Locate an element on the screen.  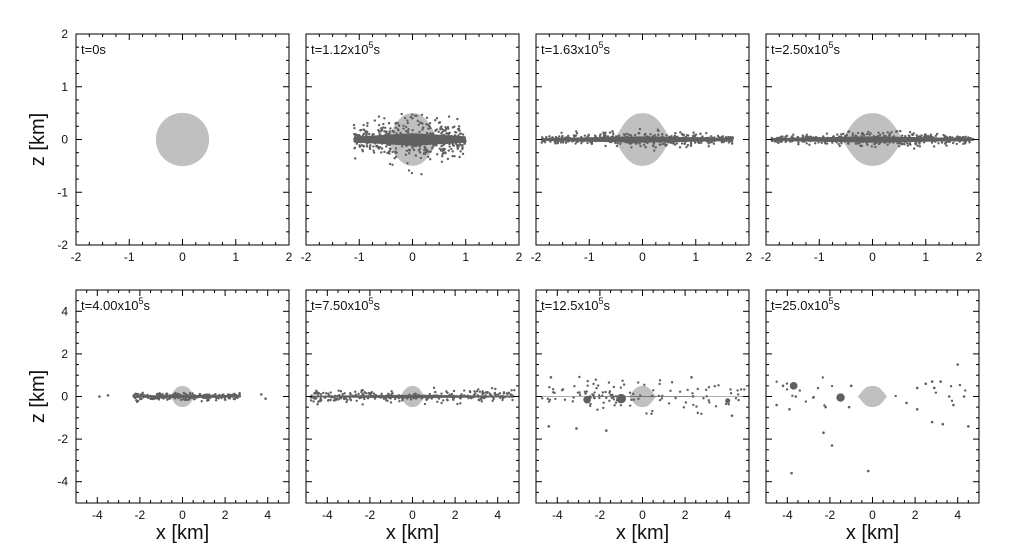
particle-clump is located at coordinates (621, 398).